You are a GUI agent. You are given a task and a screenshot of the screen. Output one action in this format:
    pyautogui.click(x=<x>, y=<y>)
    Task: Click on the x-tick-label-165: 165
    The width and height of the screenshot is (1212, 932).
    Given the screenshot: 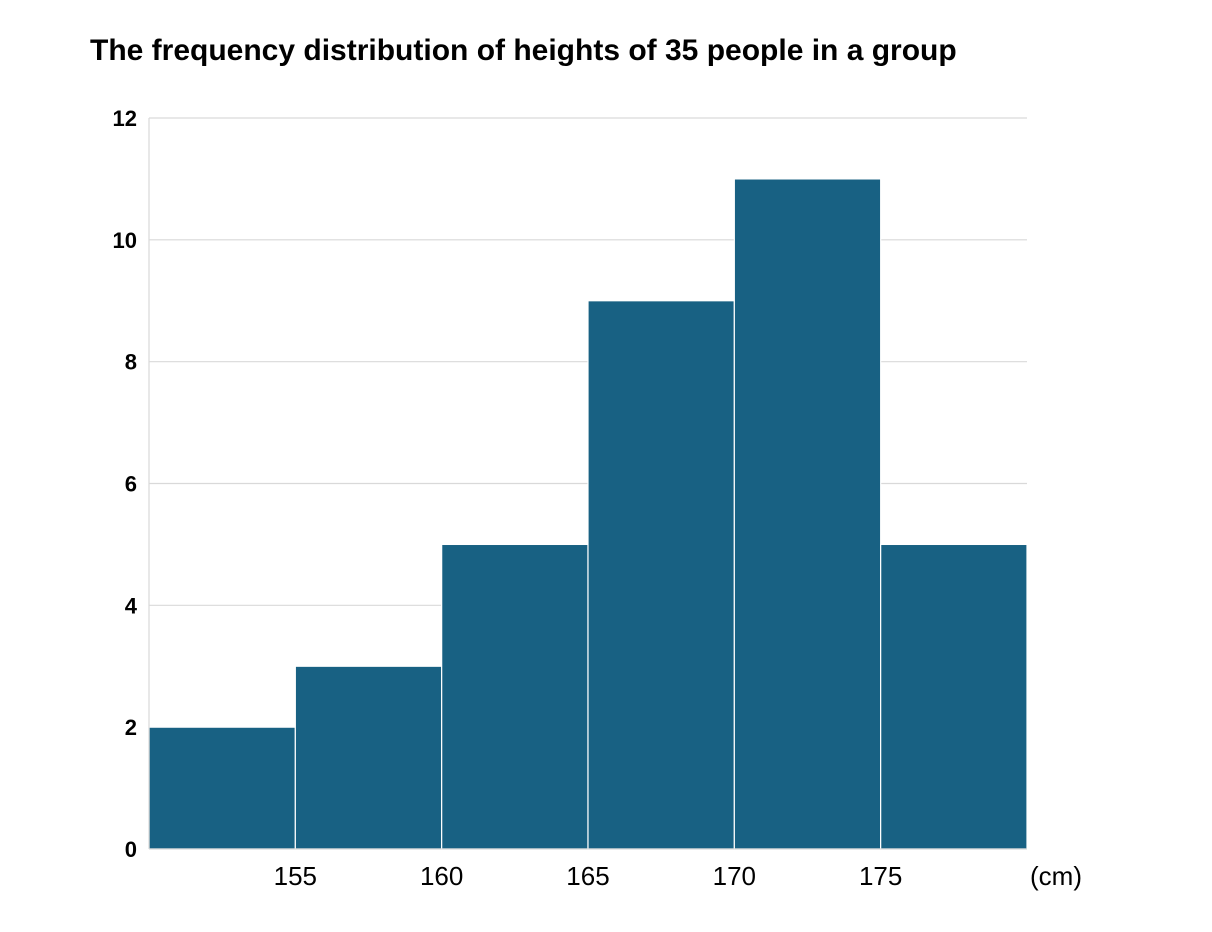 What is the action you would take?
    pyautogui.click(x=587, y=876)
    